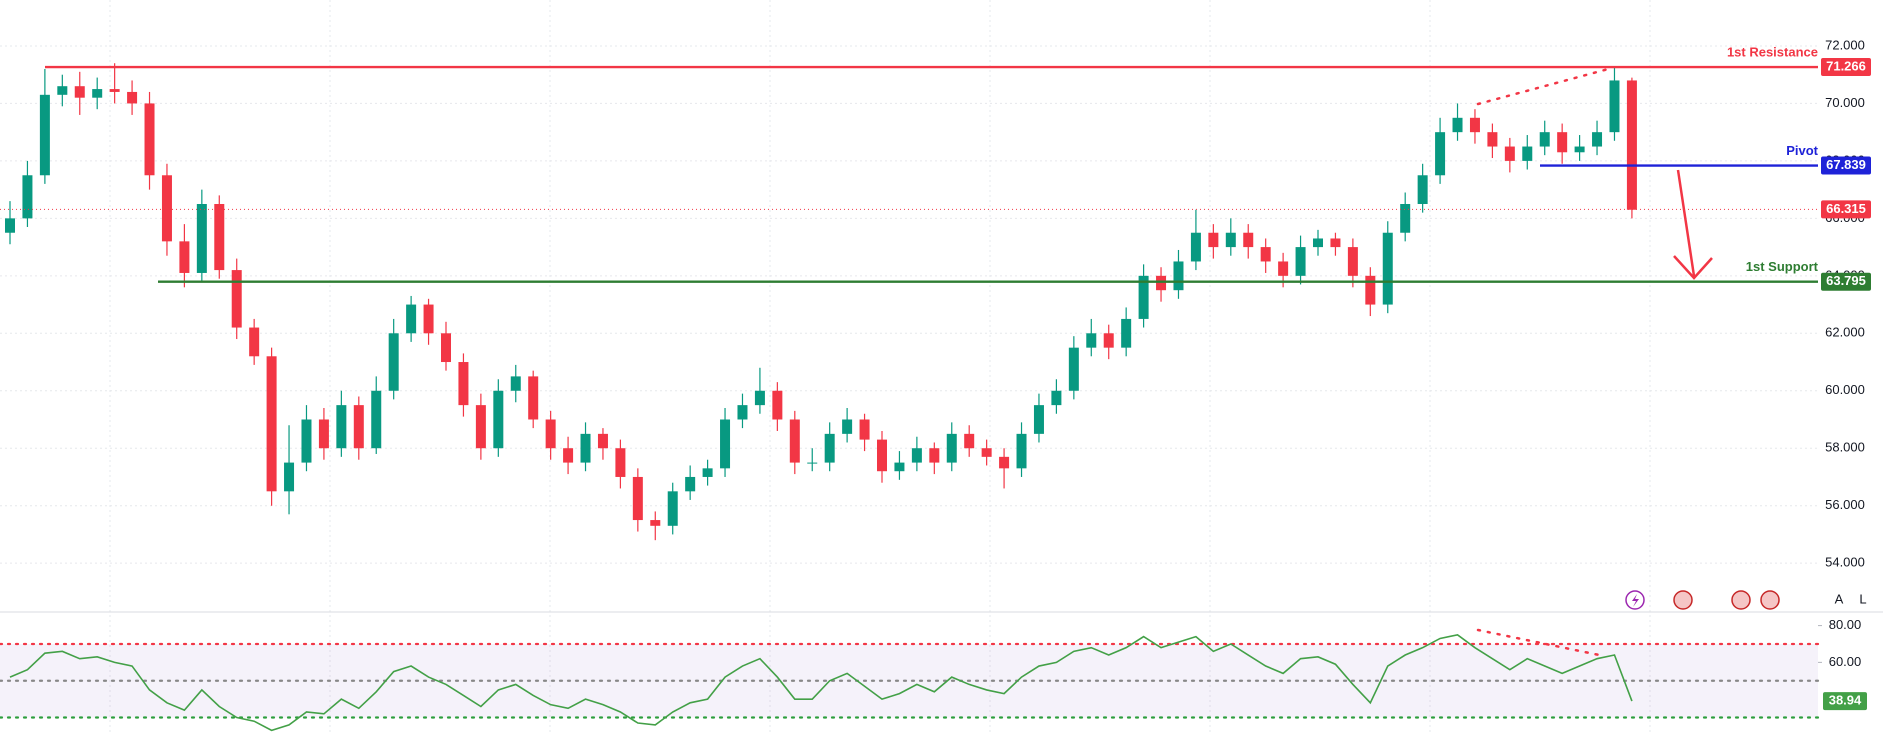 This screenshot has height=732, width=1883. What do you see at coordinates (1693, 267) in the screenshot?
I see `arrow-head` at bounding box center [1693, 267].